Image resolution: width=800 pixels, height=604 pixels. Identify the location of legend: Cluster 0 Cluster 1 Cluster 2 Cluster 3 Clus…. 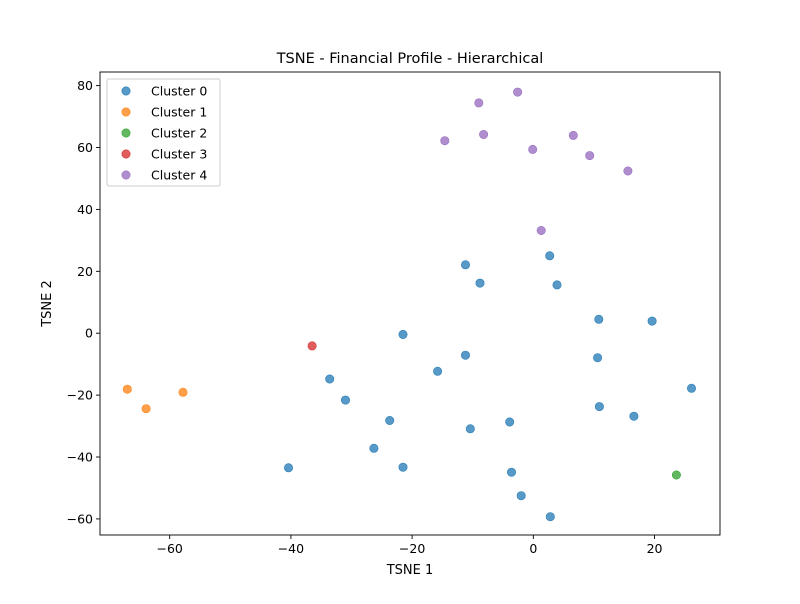
(163, 132).